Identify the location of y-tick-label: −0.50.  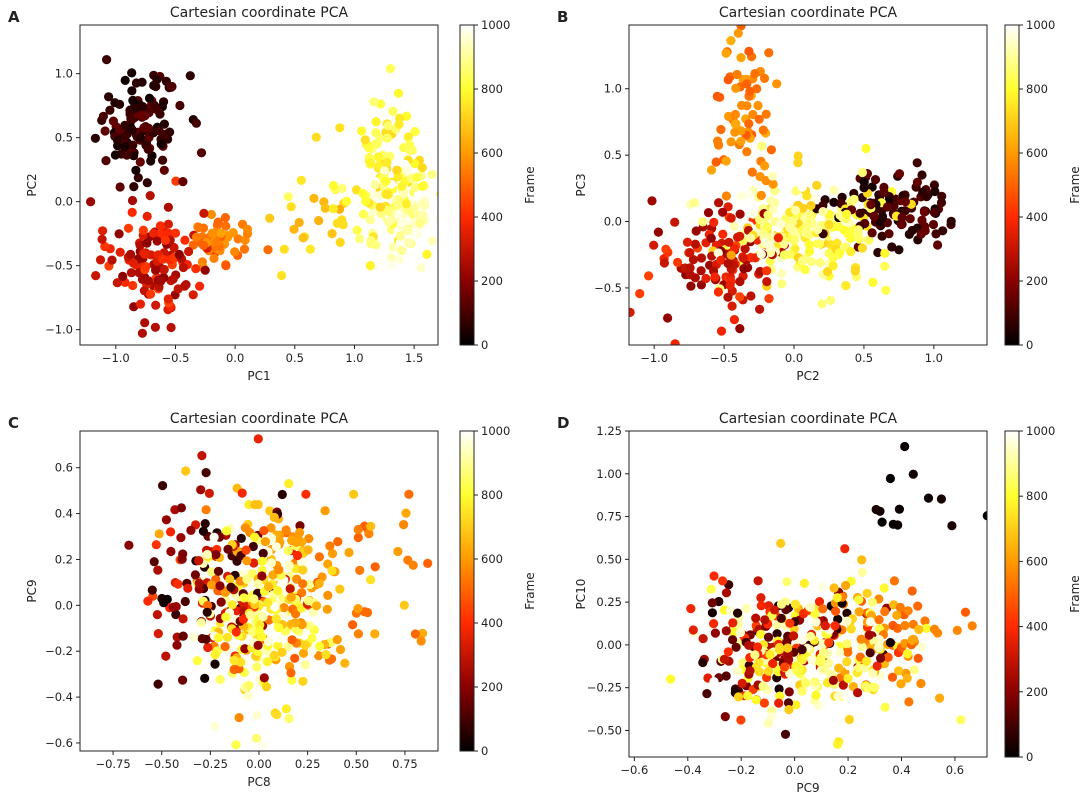
(604, 730).